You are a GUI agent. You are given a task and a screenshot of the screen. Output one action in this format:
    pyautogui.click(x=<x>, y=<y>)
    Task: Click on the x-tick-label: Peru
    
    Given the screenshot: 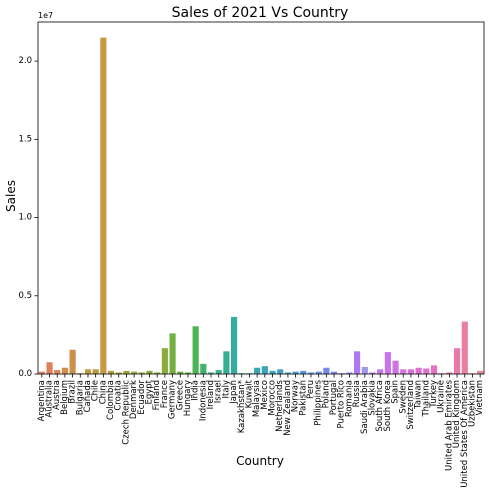 What is the action you would take?
    pyautogui.click(x=311, y=389)
    